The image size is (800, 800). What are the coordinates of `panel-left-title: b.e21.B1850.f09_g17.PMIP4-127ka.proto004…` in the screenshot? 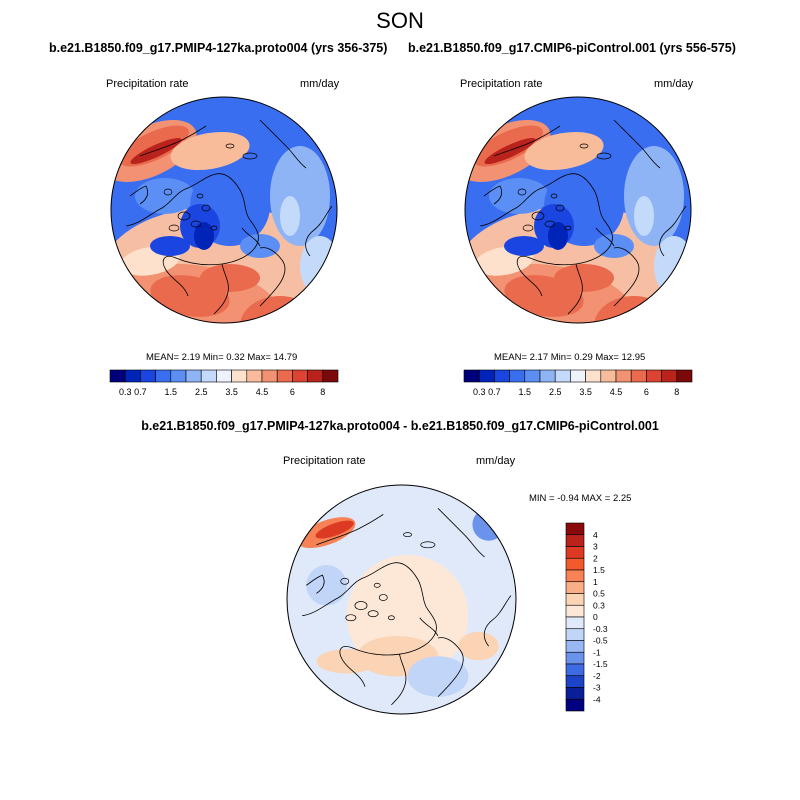 It's located at (218, 48).